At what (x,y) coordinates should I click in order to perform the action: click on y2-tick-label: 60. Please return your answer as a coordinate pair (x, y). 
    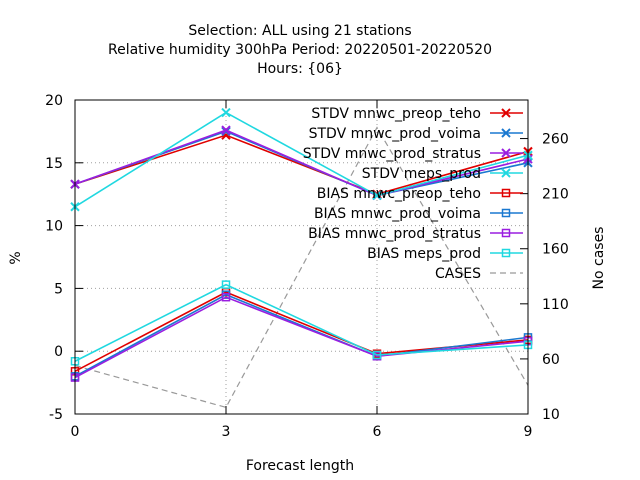
    Looking at the image, I should click on (551, 360).